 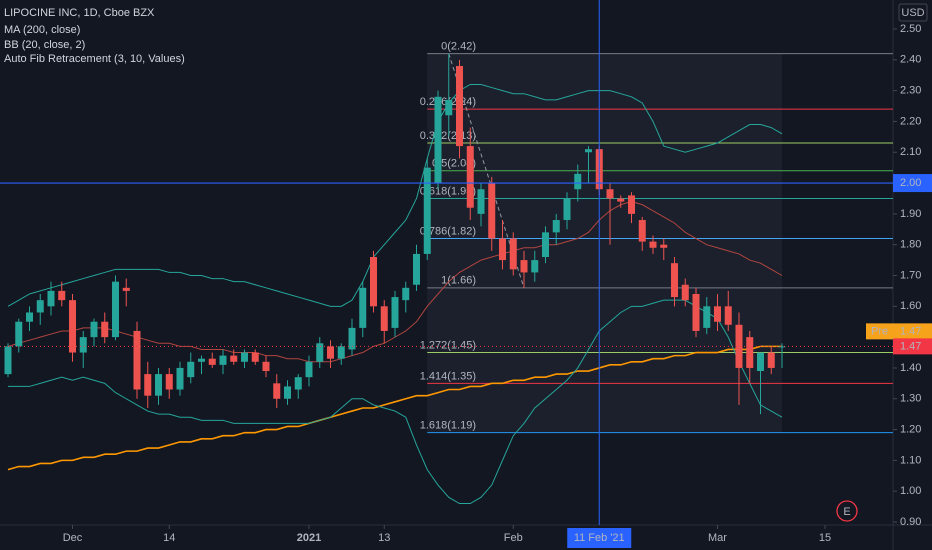 What do you see at coordinates (458, 47) in the screenshot?
I see `fib-label: 0(2.42)` at bounding box center [458, 47].